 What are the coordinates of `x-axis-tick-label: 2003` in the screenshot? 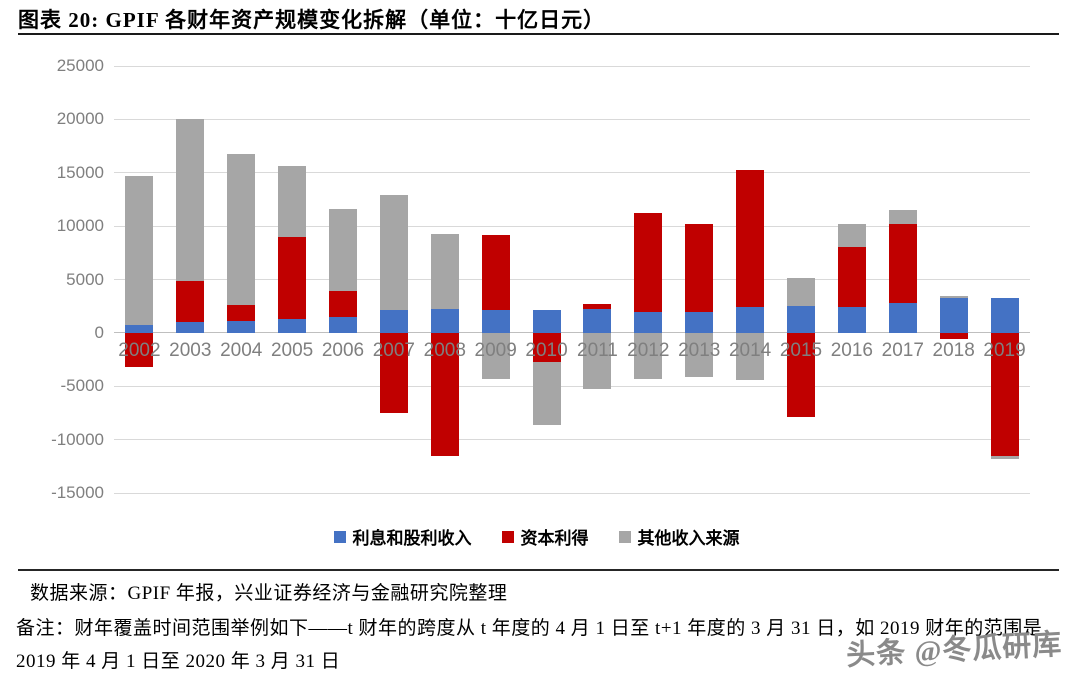 It's located at (190, 350).